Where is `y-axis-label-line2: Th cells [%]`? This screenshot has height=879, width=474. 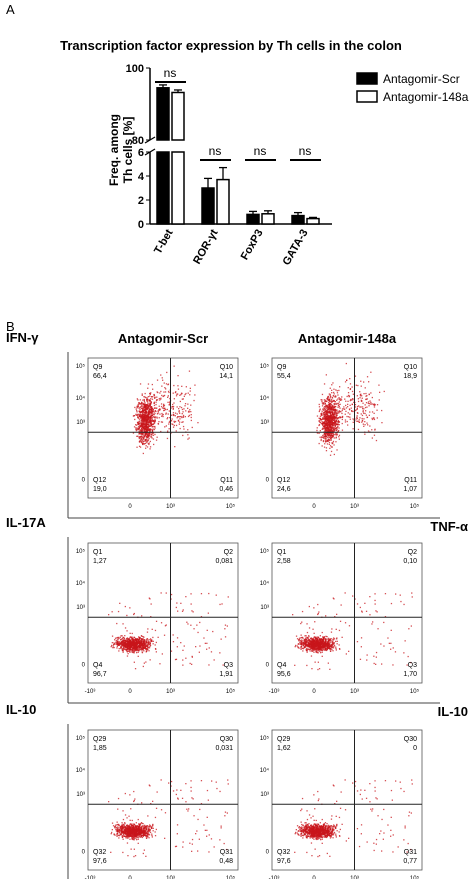 y-axis-label-line2: Th cells [%] is located at coordinates (128, 150).